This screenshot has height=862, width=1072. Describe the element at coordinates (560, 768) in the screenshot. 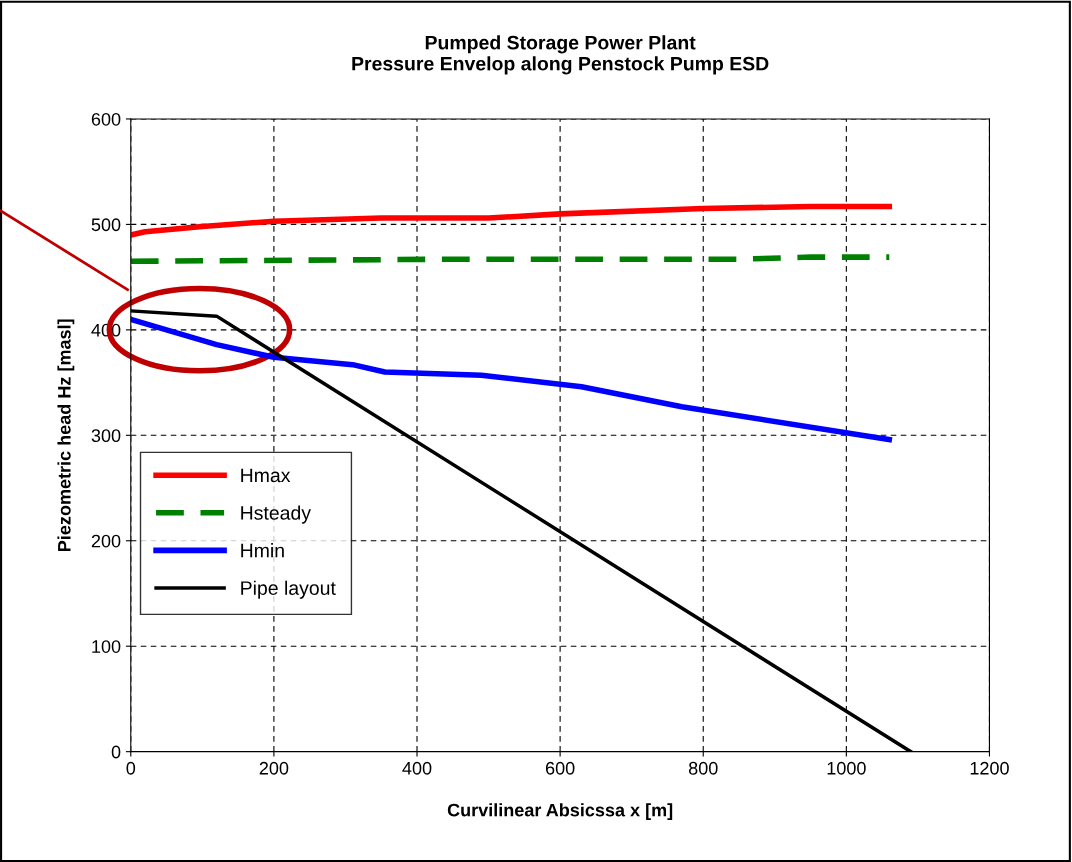

I see `x-tick-label: 600` at that location.